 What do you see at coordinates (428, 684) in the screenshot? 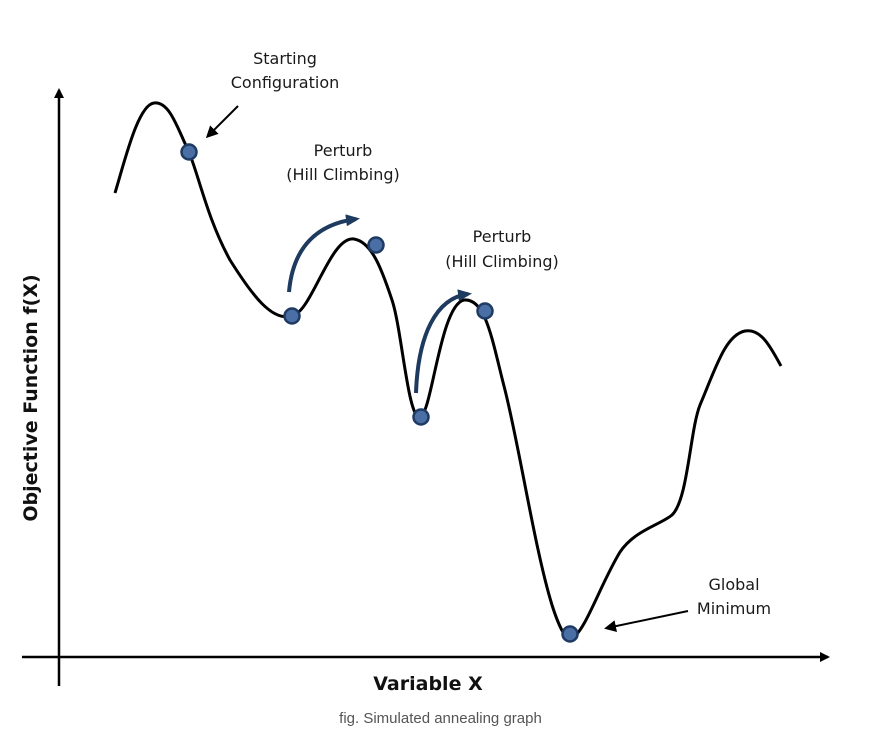
I see `x-axis-title: Variable X` at bounding box center [428, 684].